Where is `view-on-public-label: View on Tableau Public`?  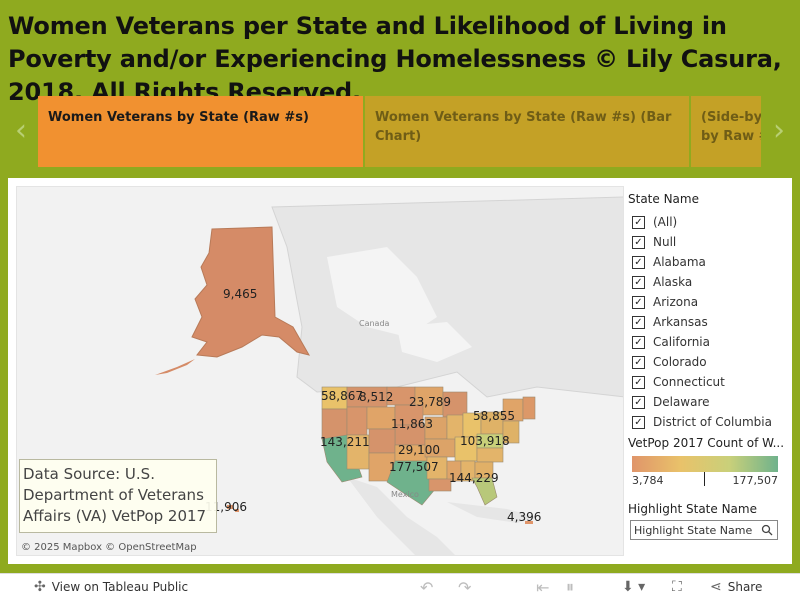 view-on-public-label: View on Tableau Public is located at coordinates (120, 587).